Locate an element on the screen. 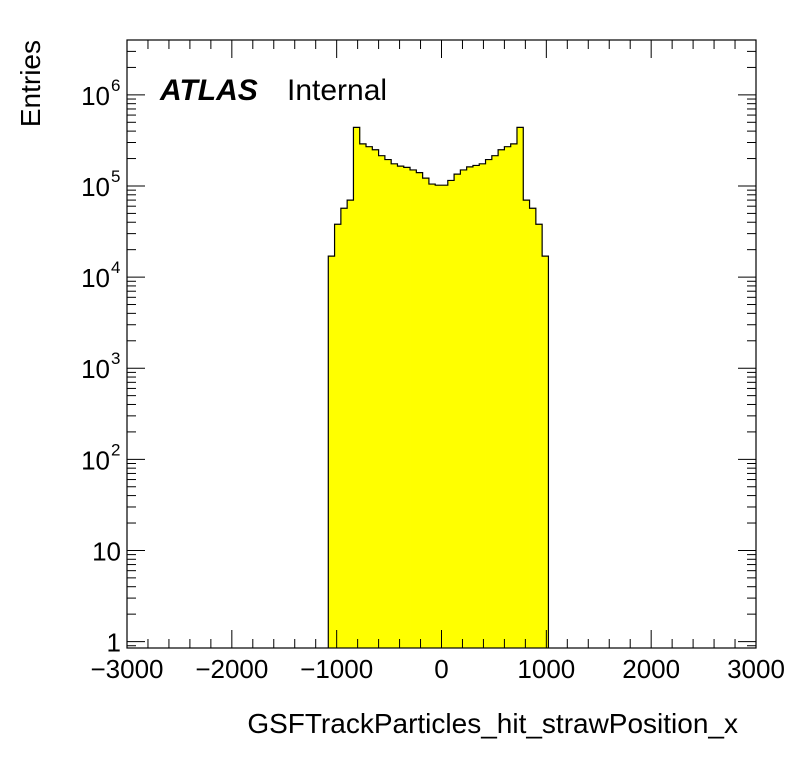  x-tick-labels: −3000 −2000 −1000 0 1000 2000 3000 is located at coordinates (437, 669).